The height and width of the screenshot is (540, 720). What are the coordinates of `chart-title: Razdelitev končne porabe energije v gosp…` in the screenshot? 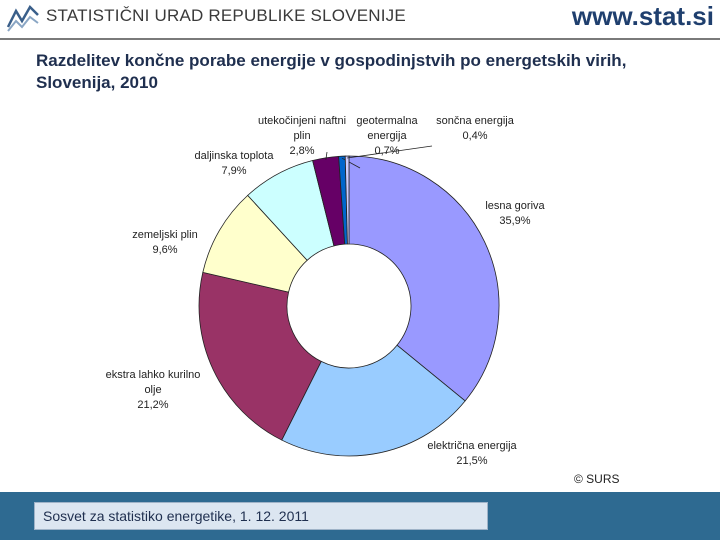 It's located at (331, 71).